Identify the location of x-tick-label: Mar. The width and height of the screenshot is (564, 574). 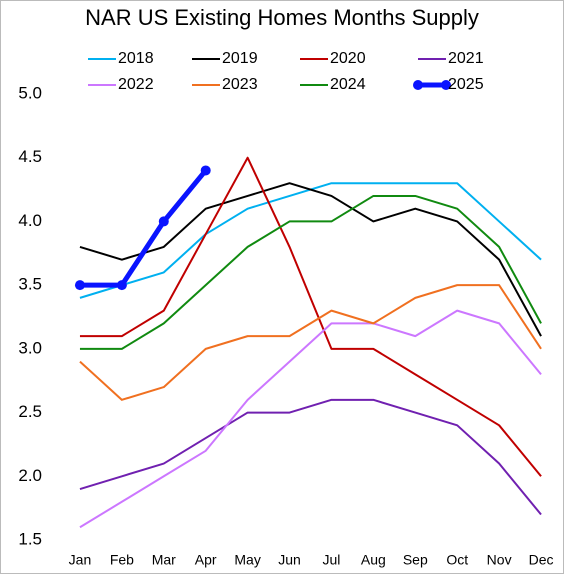
(164, 560).